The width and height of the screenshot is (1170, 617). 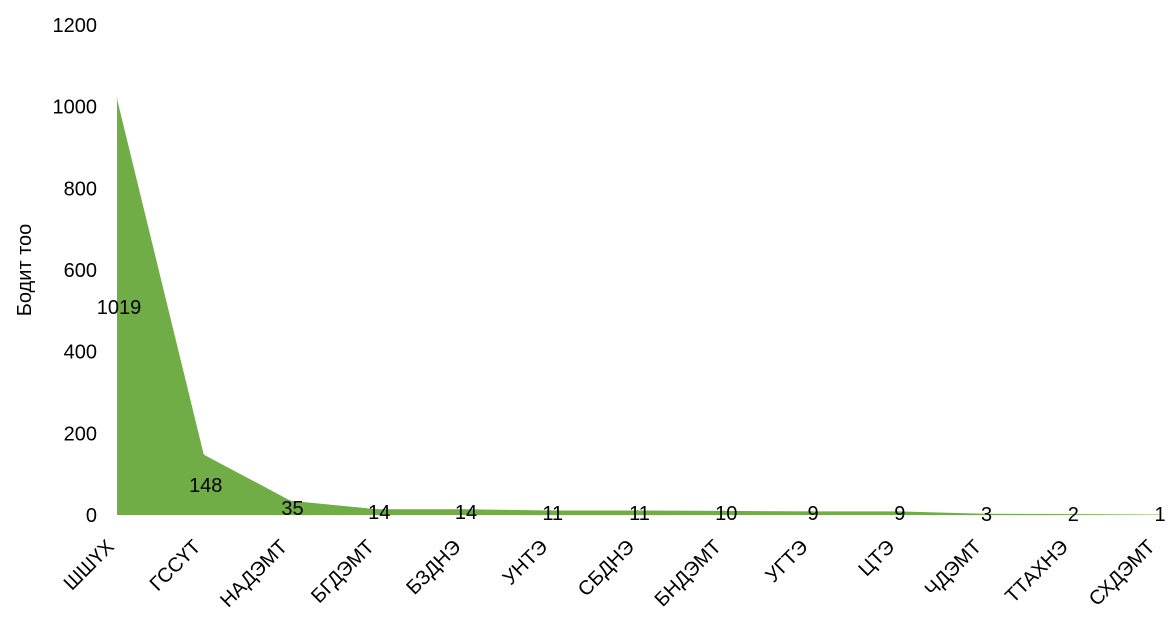 I want to click on y-tick-label: 1200, so click(x=75, y=26).